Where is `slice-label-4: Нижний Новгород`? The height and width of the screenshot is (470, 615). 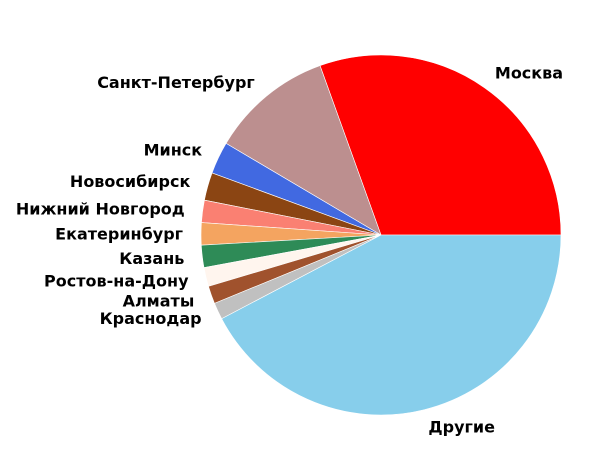 slice-label-4: Нижний Новгород is located at coordinates (100, 209).